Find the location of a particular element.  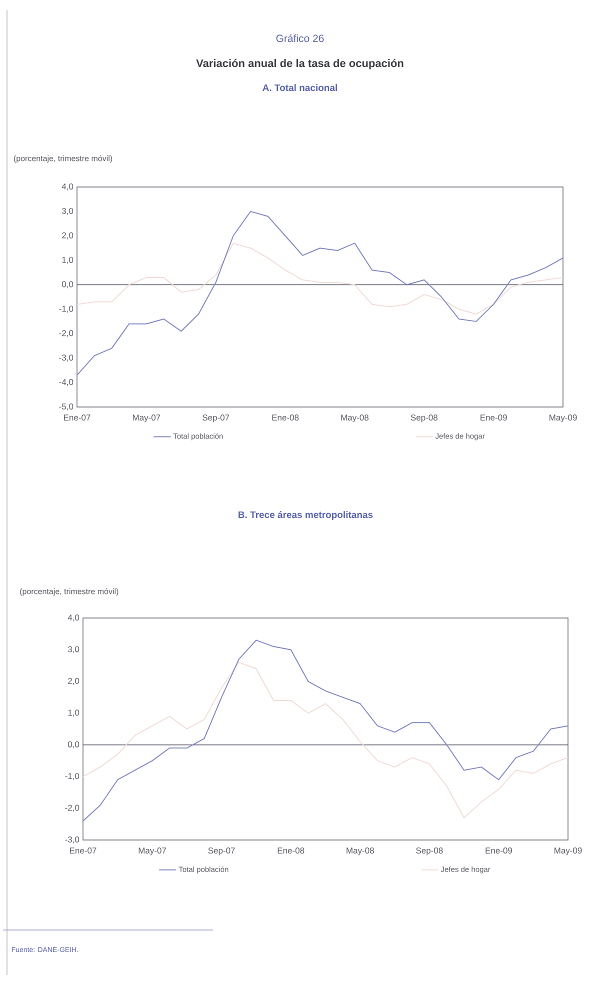

y-tick-label: -4,0 is located at coordinates (66, 382).